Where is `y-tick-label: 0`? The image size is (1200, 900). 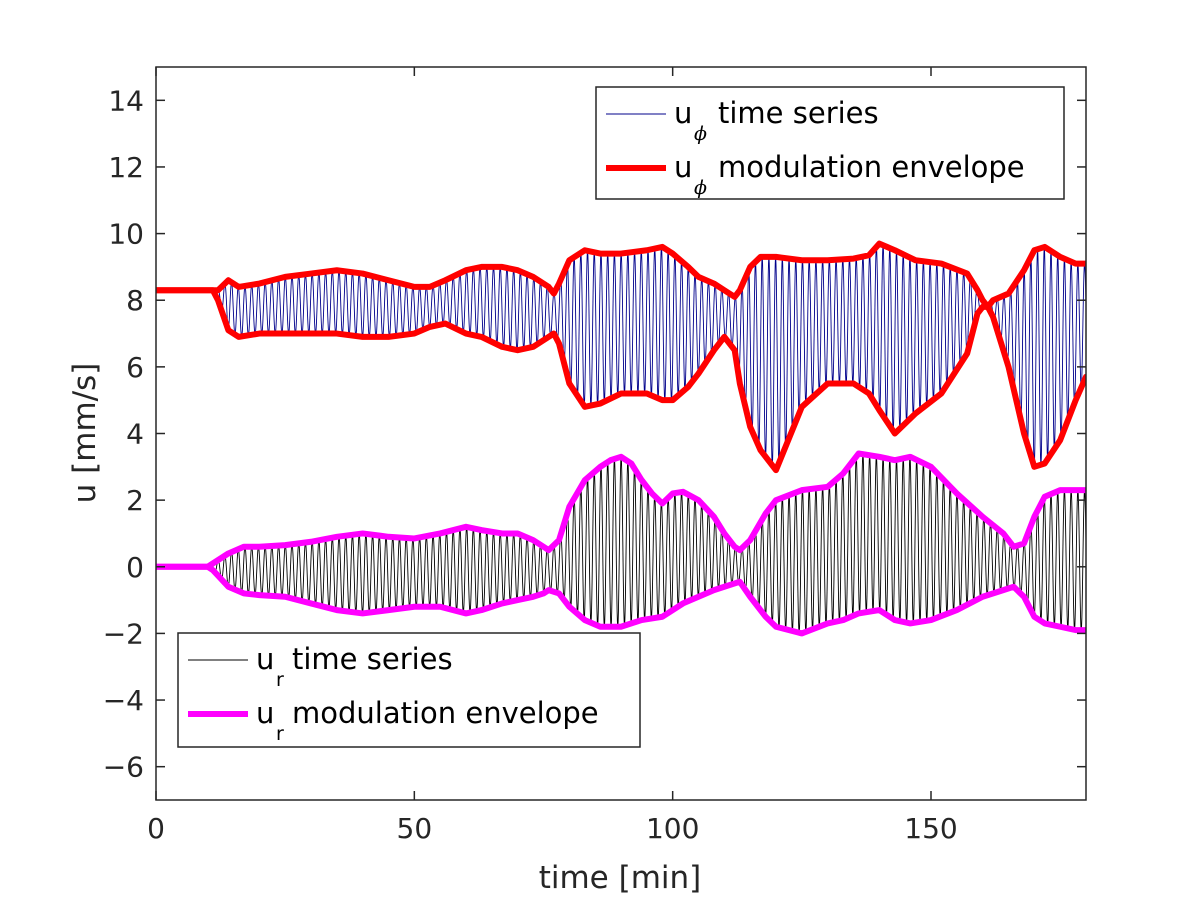 y-tick-label: 0 is located at coordinates (135, 567).